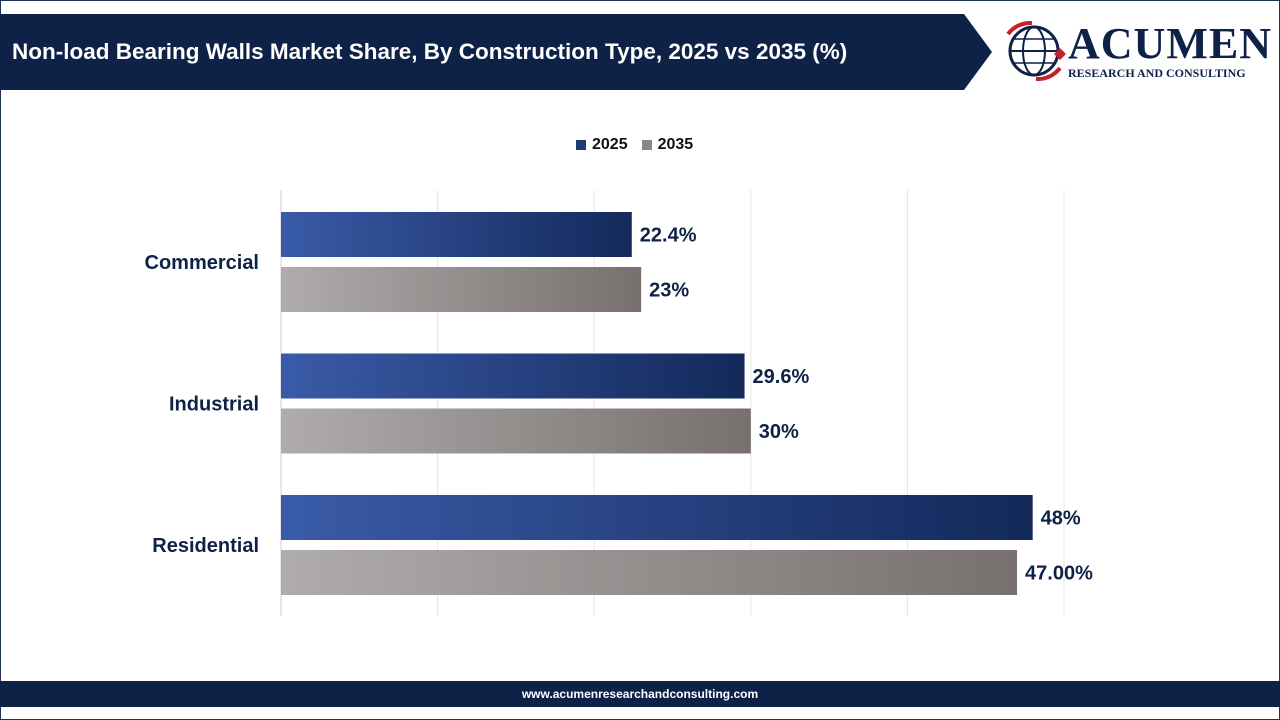 Image resolution: width=1280 pixels, height=720 pixels. What do you see at coordinates (202, 263) in the screenshot?
I see `category-label-commercial: Commercial` at bounding box center [202, 263].